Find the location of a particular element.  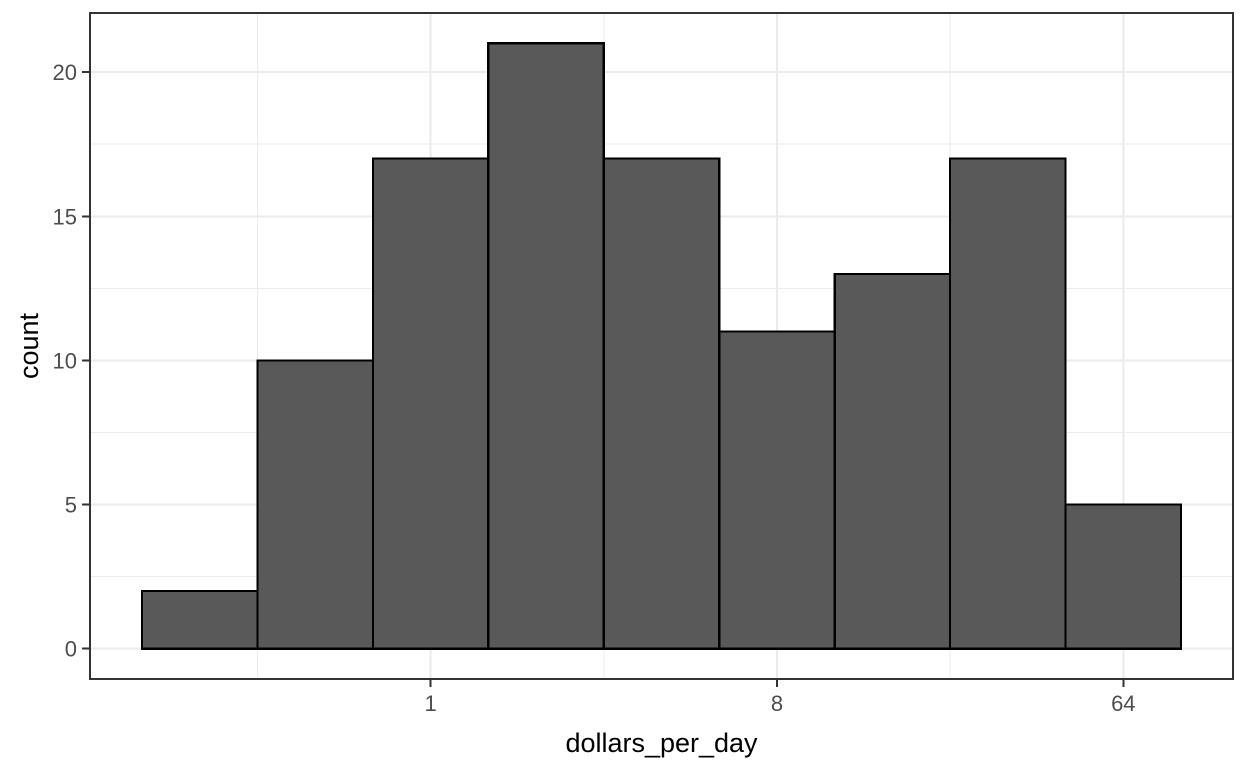

y-tick-label: 5 is located at coordinates (71, 505).